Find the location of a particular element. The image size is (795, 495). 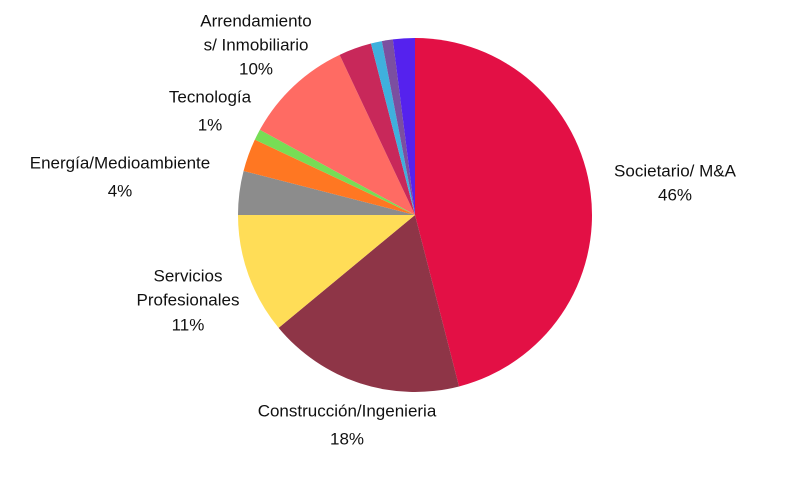

slice-label: Arrendamiento is located at coordinates (256, 20).